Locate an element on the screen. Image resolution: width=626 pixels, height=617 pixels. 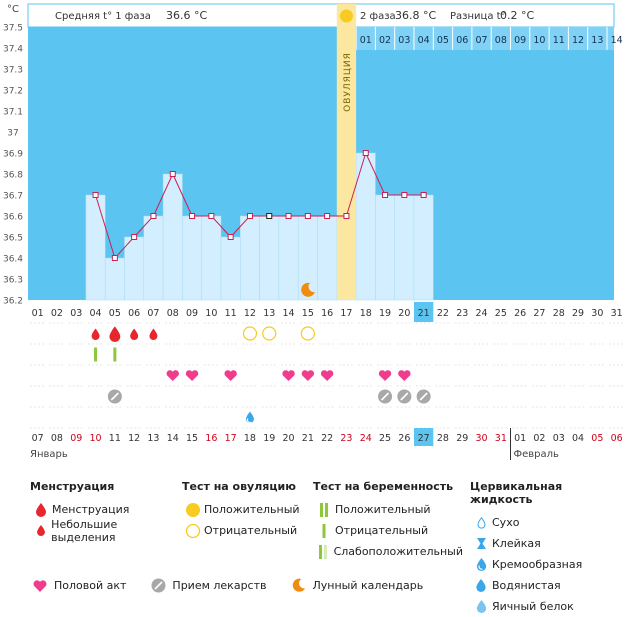
circle-outline-icon is located at coordinates (193, 531).